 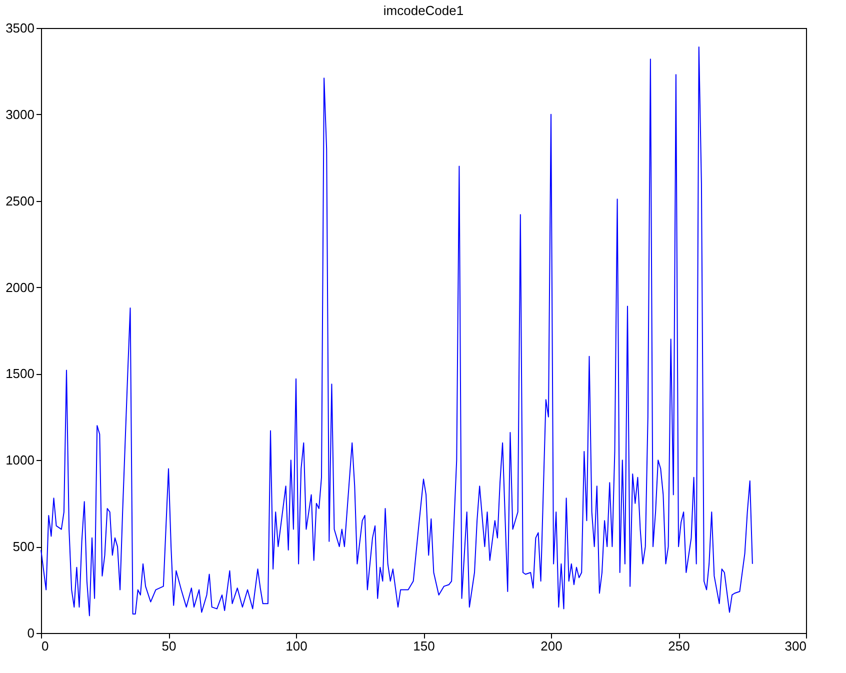 What do you see at coordinates (20, 200) in the screenshot?
I see `y-tick-label: 2500` at bounding box center [20, 200].